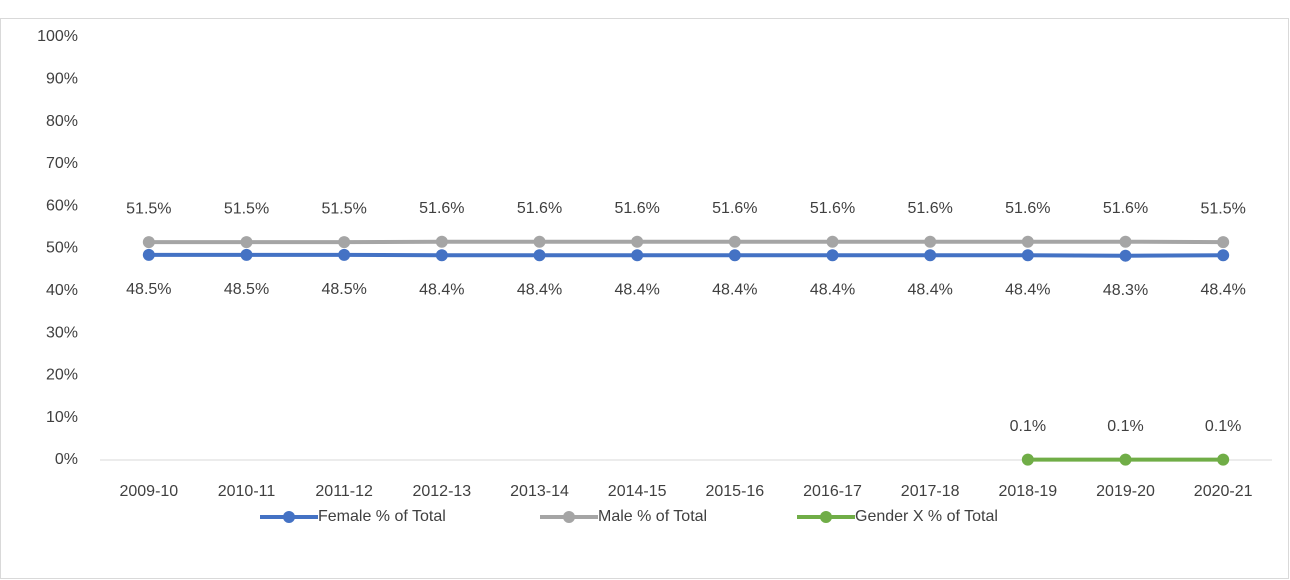 Image resolution: width=1290 pixels, height=580 pixels. I want to click on x-tick-label: 2012-13, so click(441, 491).